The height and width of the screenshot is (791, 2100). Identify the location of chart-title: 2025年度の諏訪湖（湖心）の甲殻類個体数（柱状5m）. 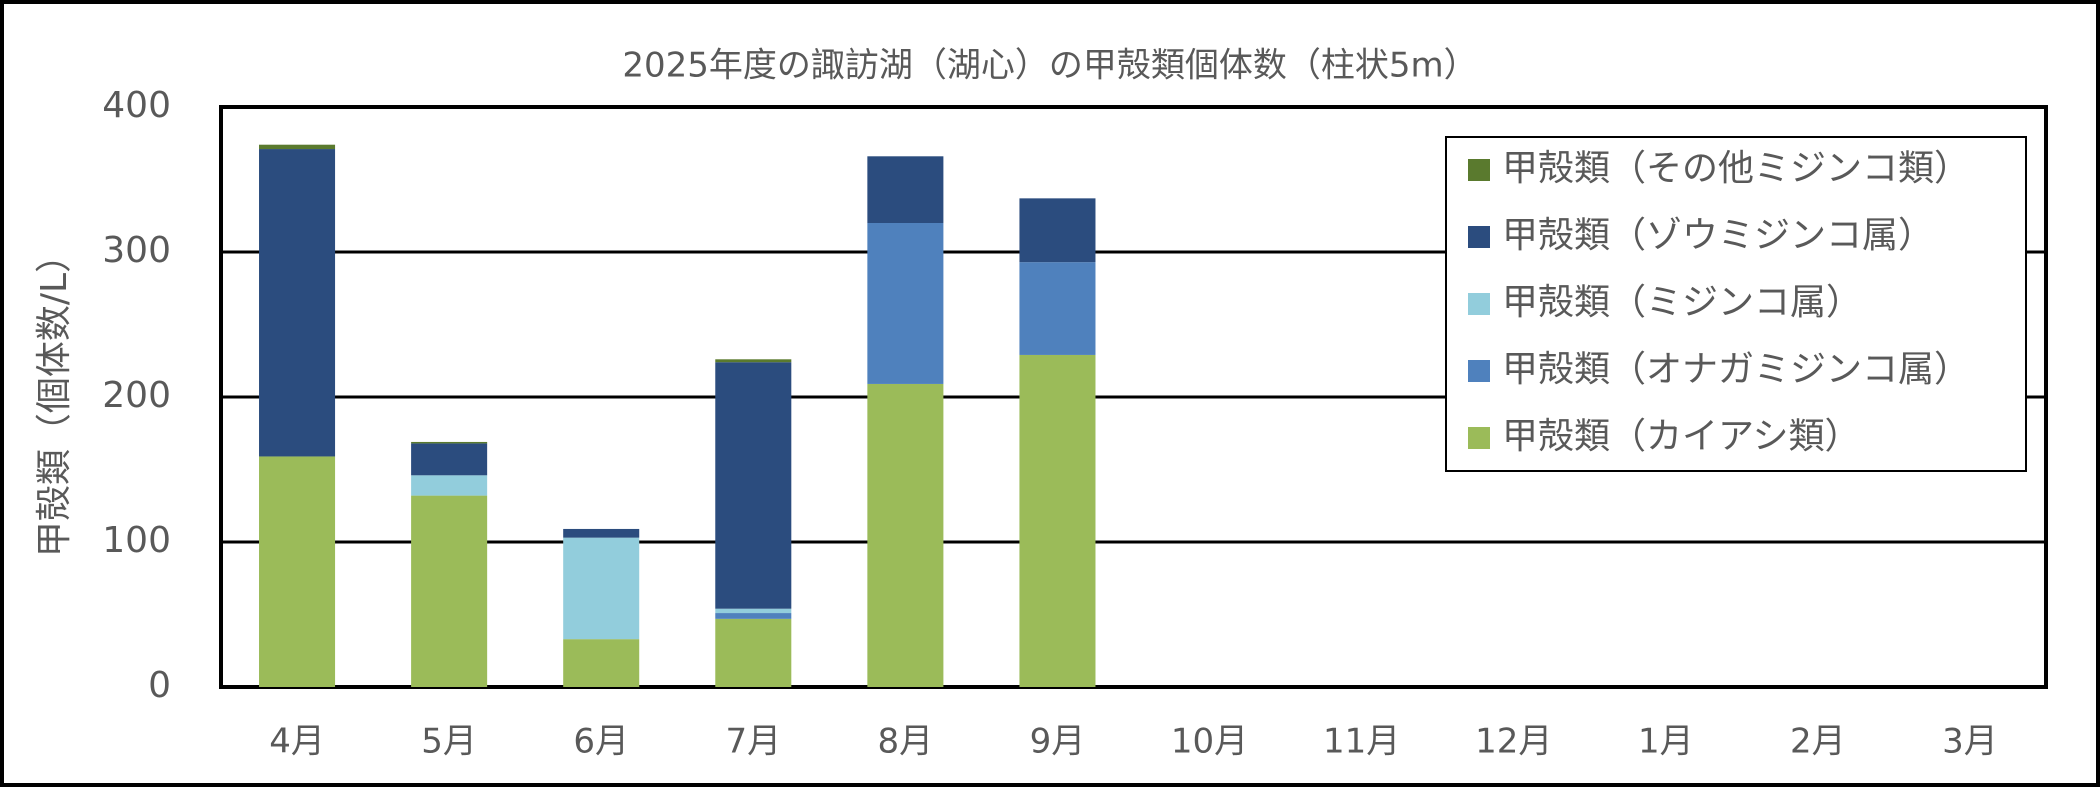
(1049, 66).